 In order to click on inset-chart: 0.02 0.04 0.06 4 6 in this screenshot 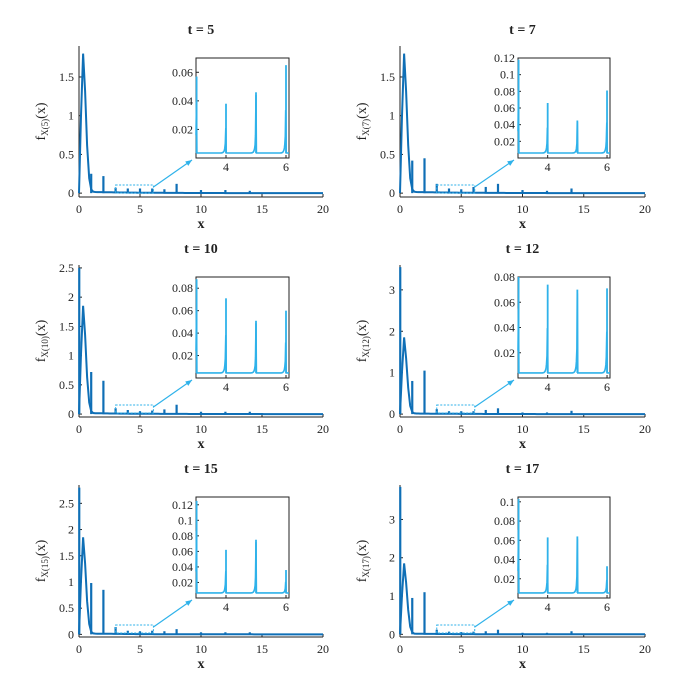, I will do `click(231, 115)`.